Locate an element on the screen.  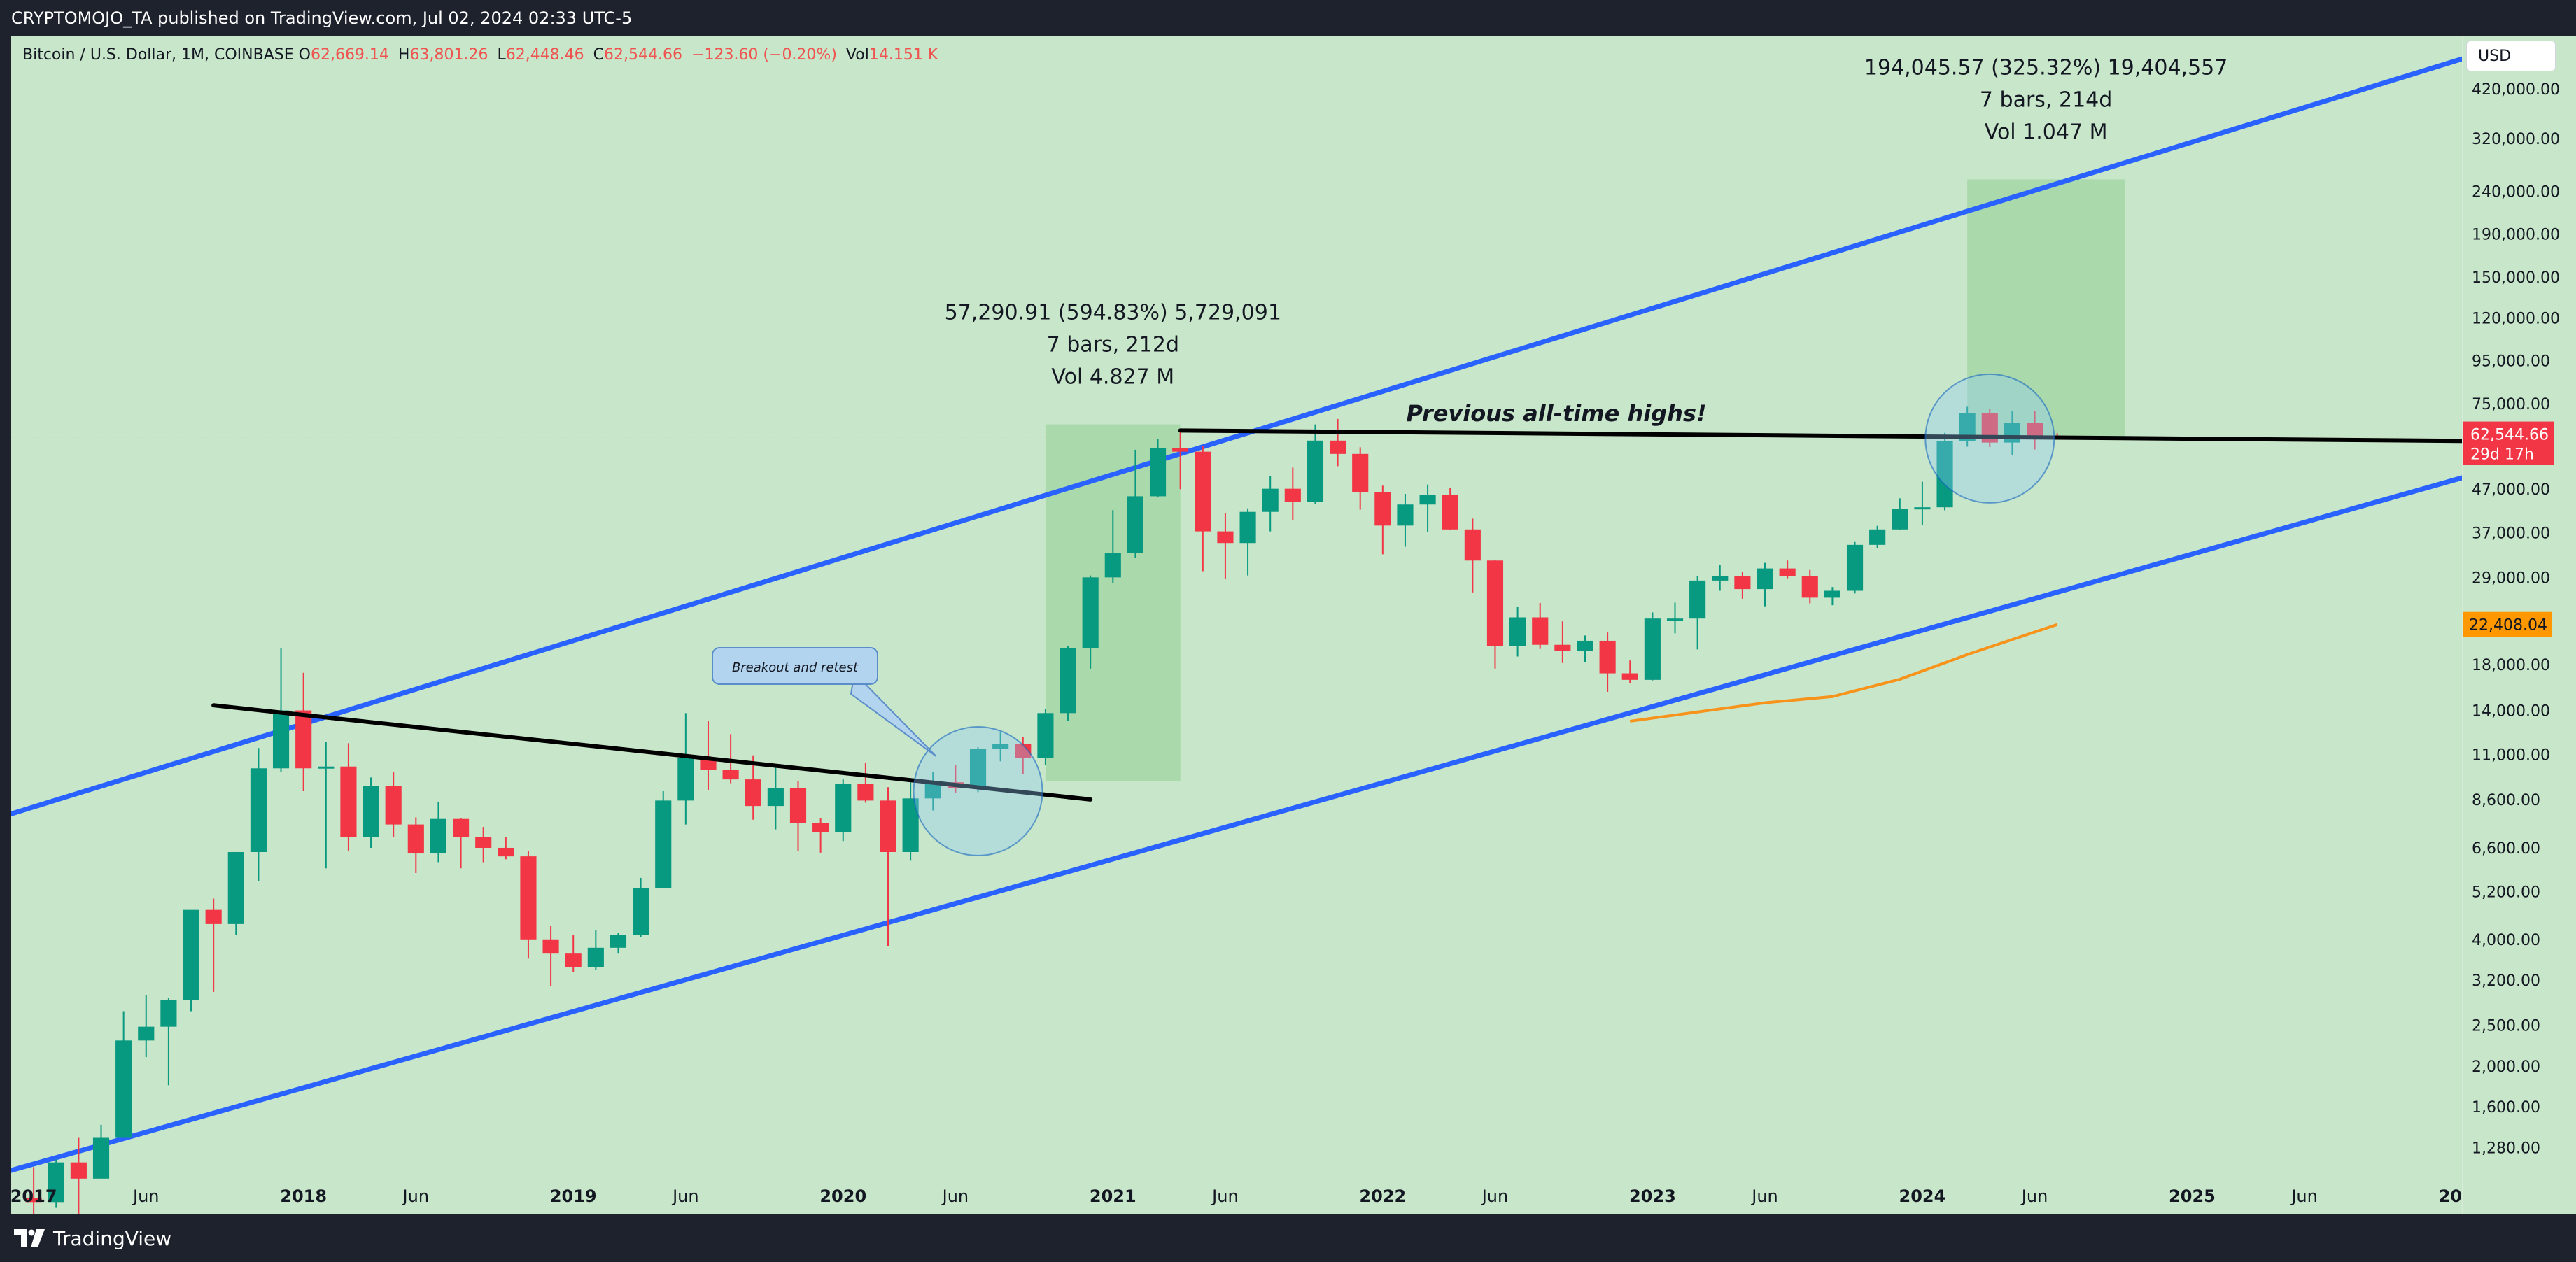
time-axis-label: 2020 is located at coordinates (842, 1196).